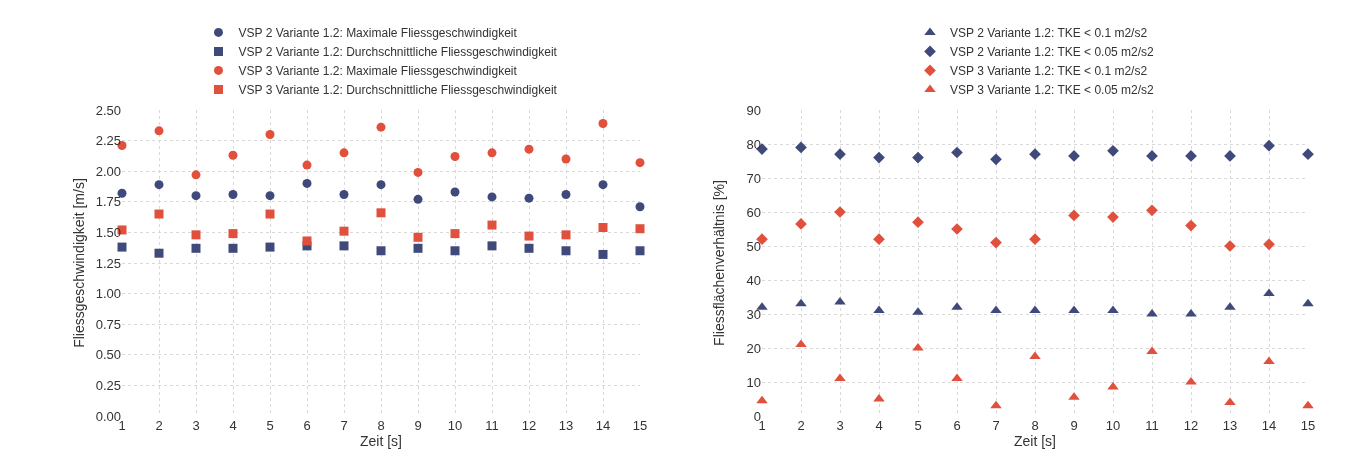 This screenshot has height=468, width=1349. What do you see at coordinates (1152, 425) in the screenshot?
I see `x-tick-label: 11` at bounding box center [1152, 425].